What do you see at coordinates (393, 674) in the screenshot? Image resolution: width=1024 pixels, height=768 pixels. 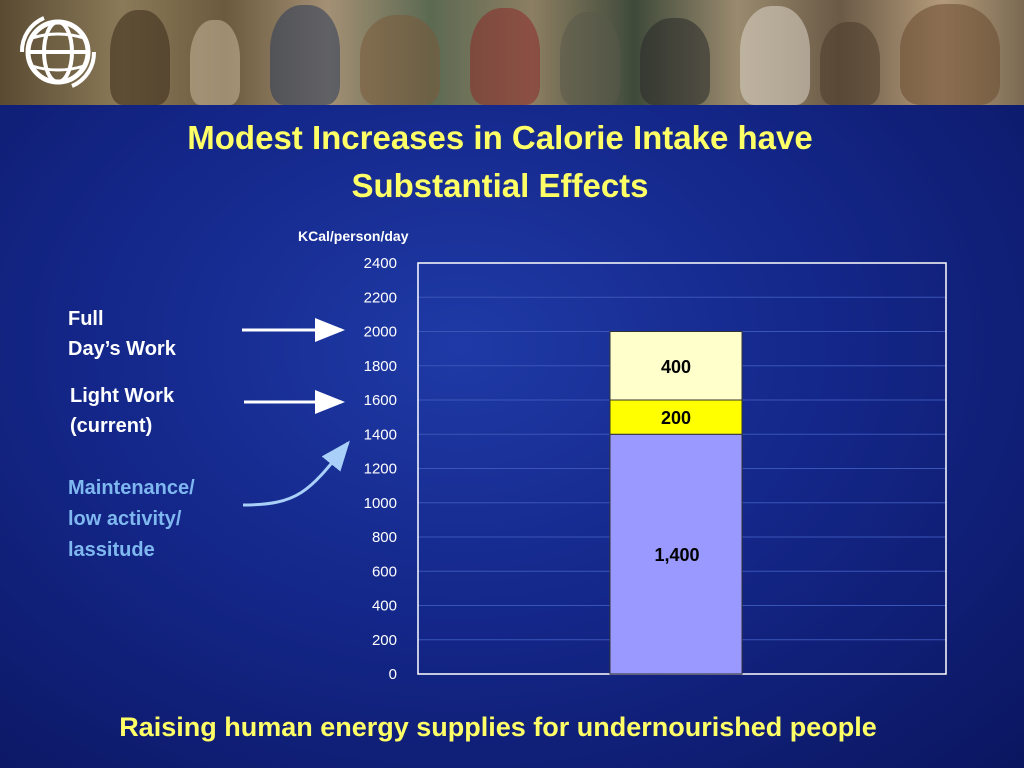 I see `y-tick-label: 0` at bounding box center [393, 674].